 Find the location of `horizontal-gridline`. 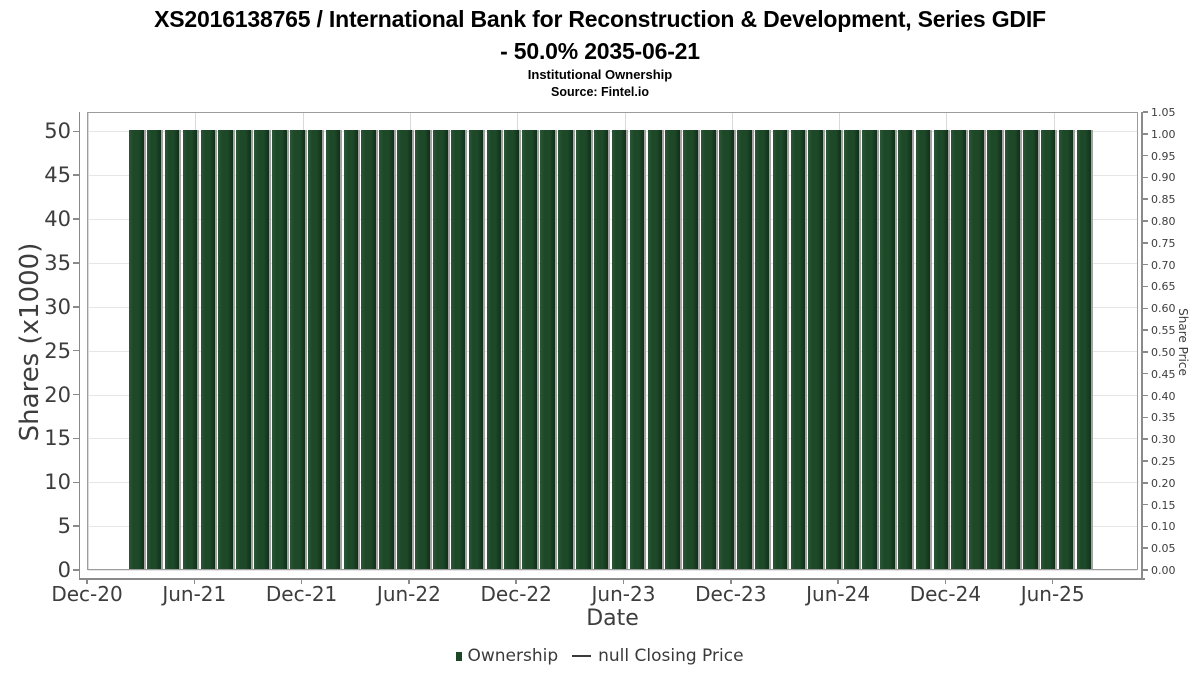

horizontal-gridline is located at coordinates (612, 570).